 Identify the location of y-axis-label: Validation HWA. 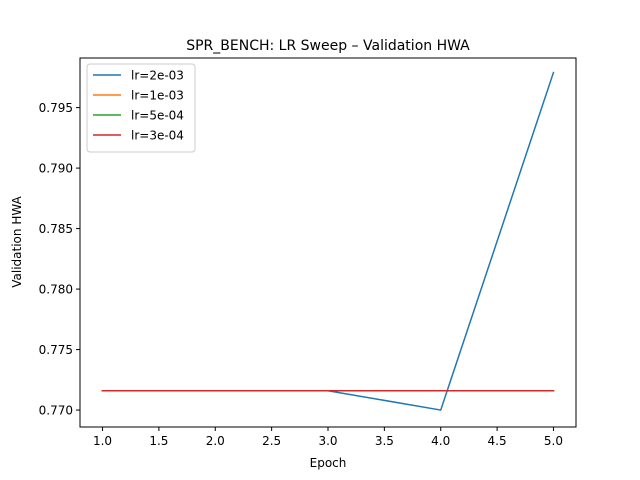
(17, 241).